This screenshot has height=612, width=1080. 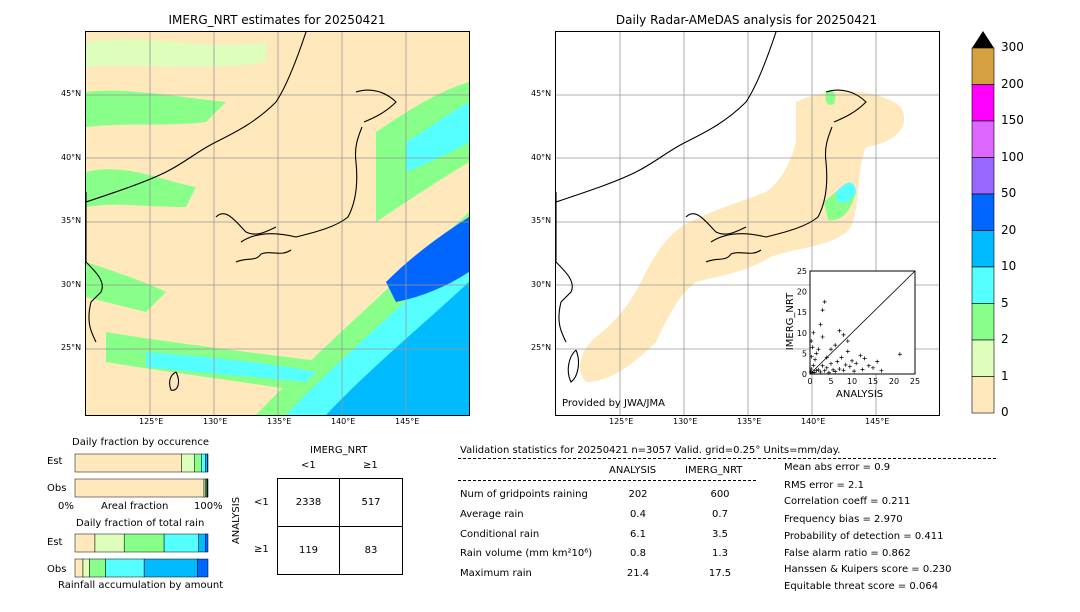 I want to click on row-label: Num of gridpoints raining, so click(x=524, y=494).